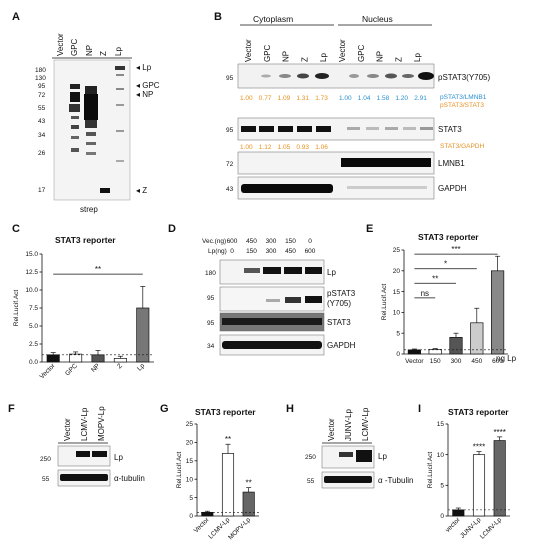 Image resolution: width=536 pixels, height=550 pixels. Describe the element at coordinates (331, 272) in the screenshot. I see `blot-label: Lp` at that location.